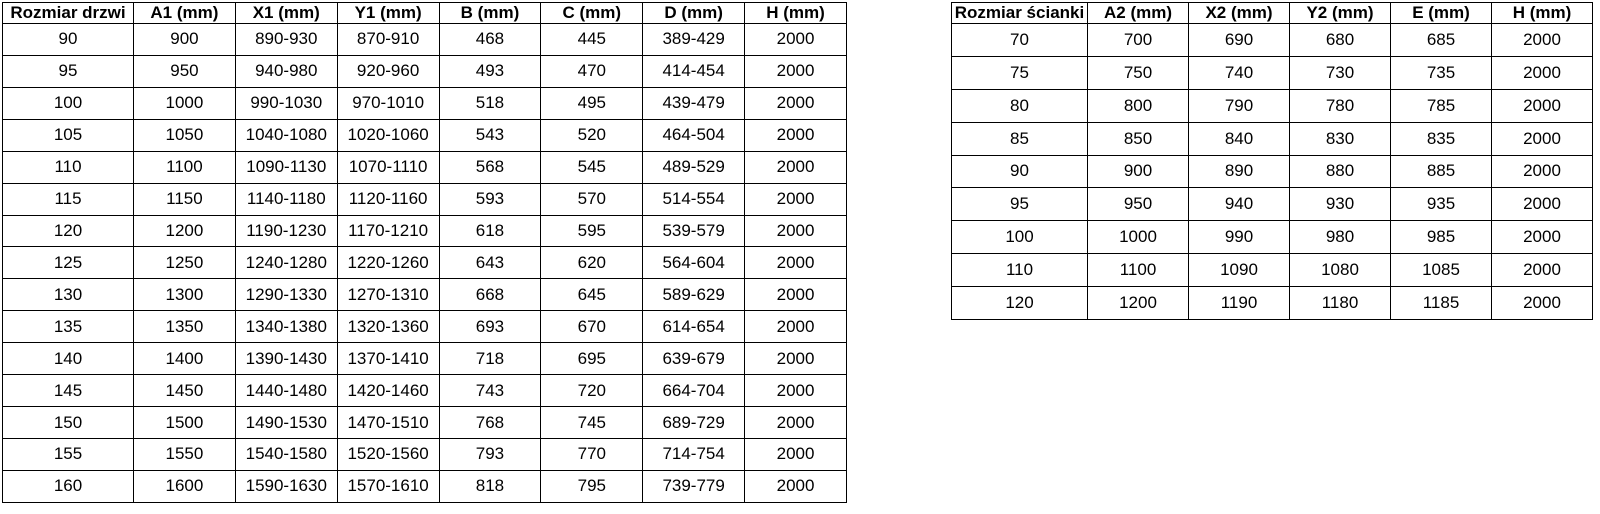 This screenshot has height=514, width=1600. I want to click on table-cell: 785, so click(1441, 105).